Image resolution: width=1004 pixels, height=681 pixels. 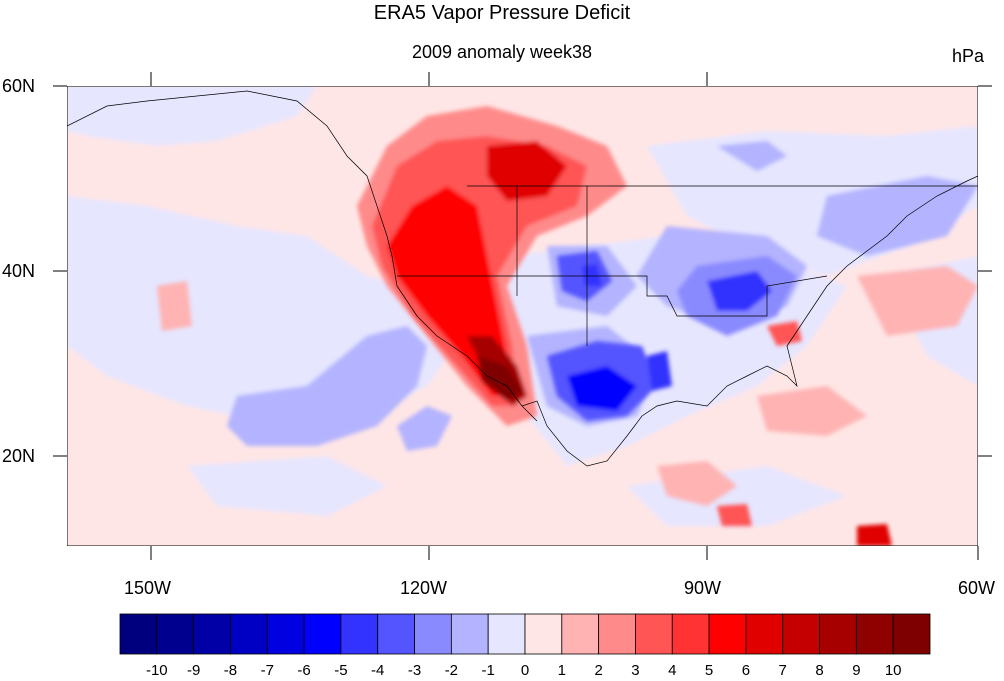 I want to click on lat-tick-40n: 40N, so click(x=19, y=271).